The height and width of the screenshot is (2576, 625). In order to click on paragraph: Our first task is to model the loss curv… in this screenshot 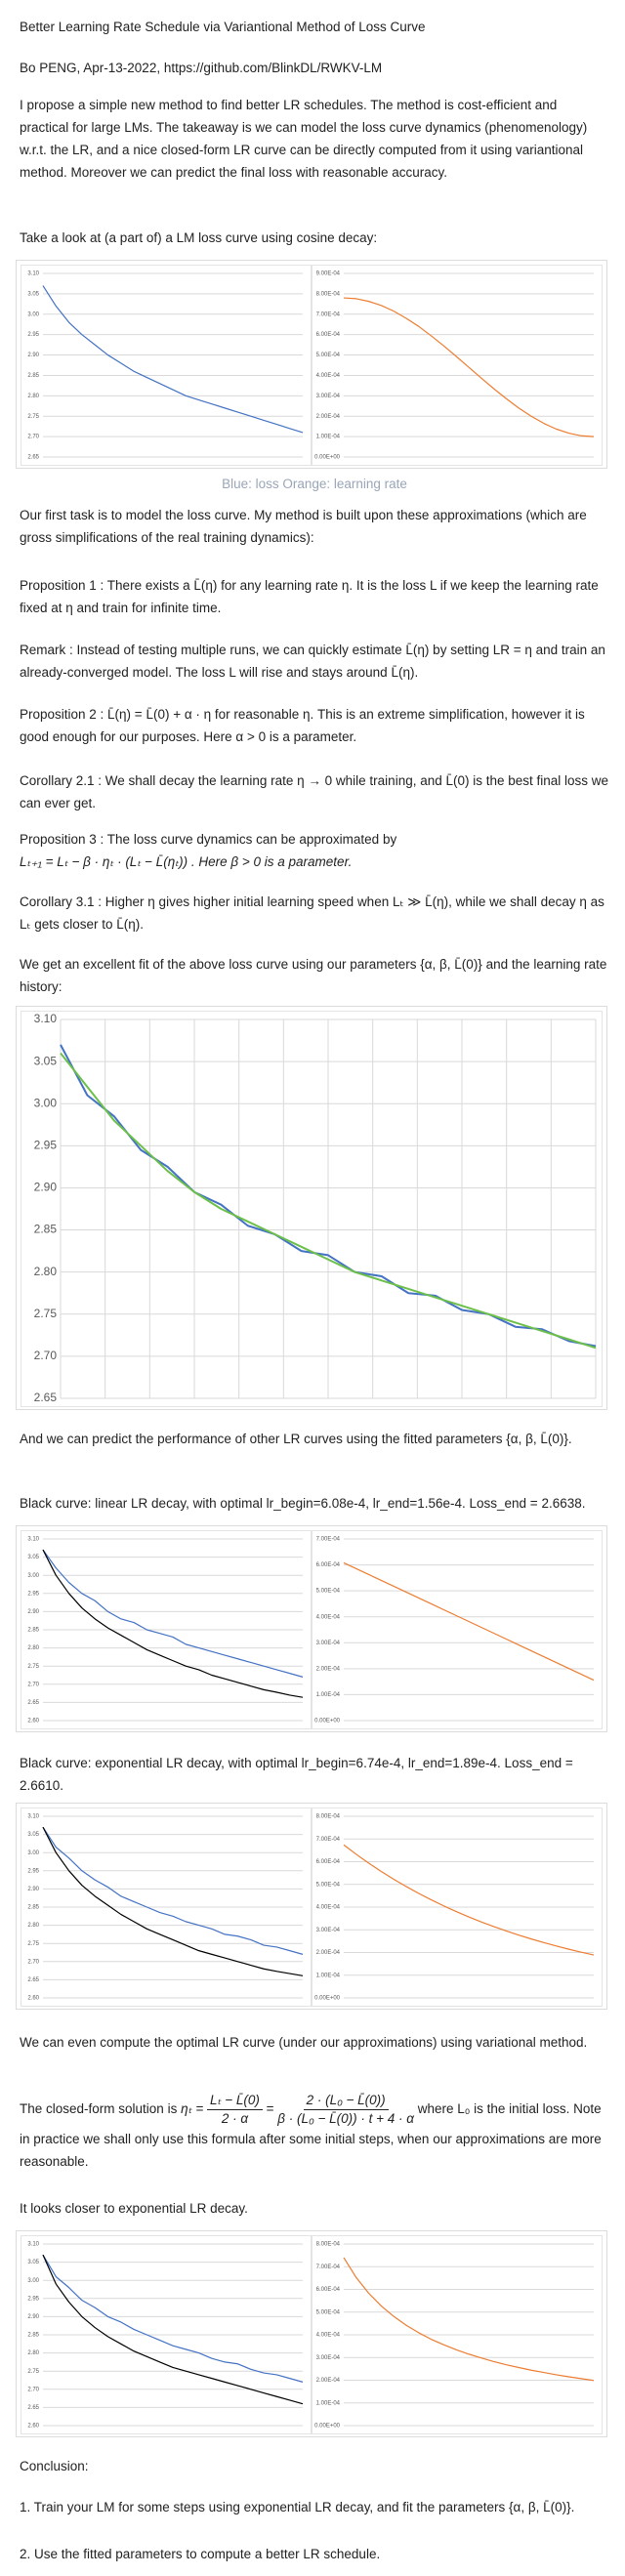, I will do `click(303, 526)`.